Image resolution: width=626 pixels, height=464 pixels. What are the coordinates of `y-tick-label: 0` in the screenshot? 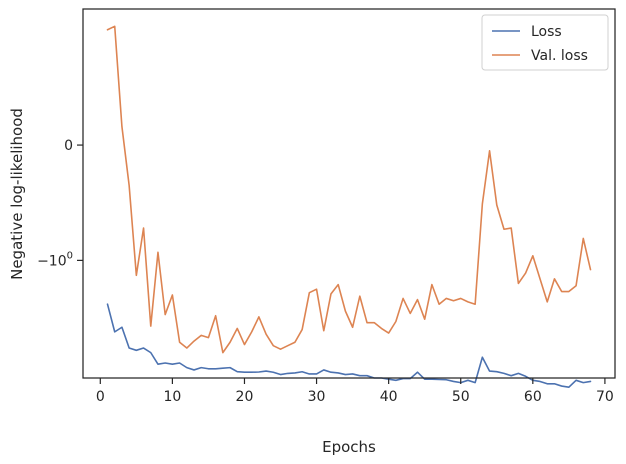 It's located at (68, 146).